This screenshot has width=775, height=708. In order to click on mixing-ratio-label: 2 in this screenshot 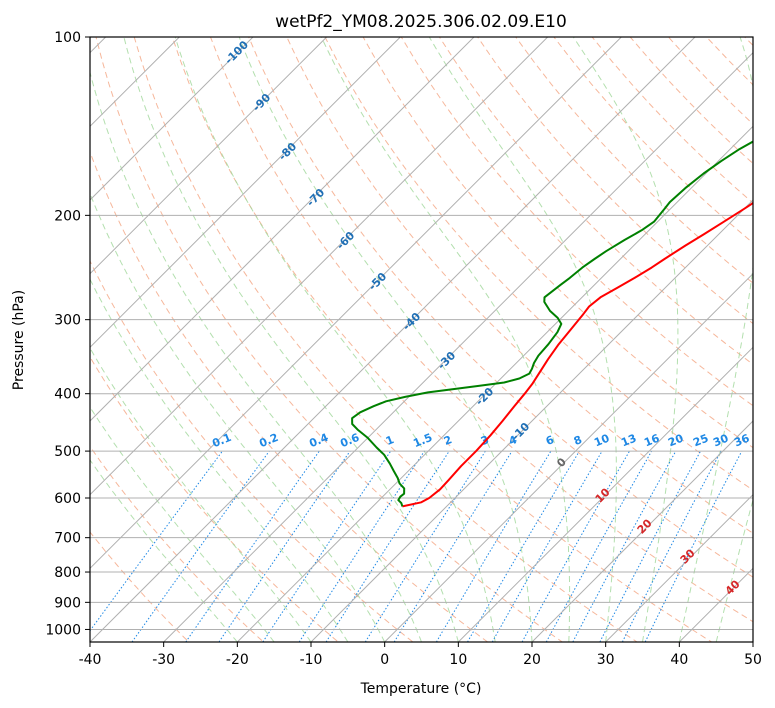, I will do `click(448, 440)`.